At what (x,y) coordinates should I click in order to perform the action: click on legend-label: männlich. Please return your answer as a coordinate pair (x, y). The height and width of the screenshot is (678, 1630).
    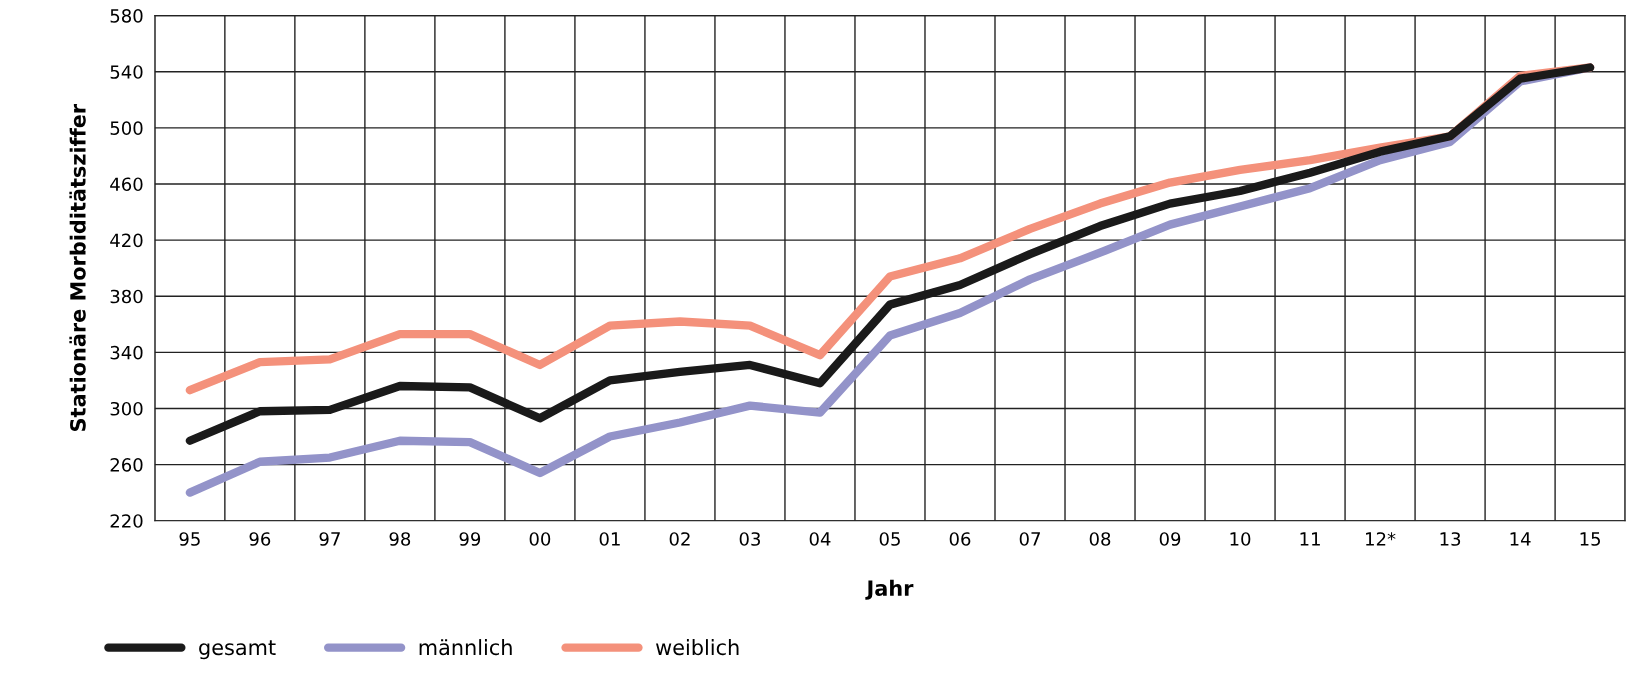
    Looking at the image, I should click on (465, 647).